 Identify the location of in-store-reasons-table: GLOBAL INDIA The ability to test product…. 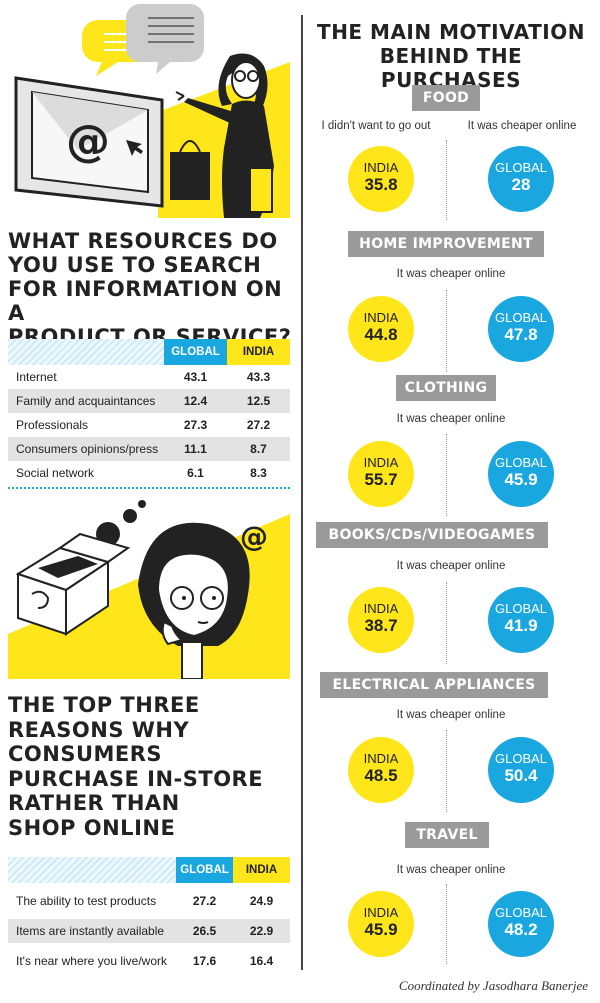
(149, 915).